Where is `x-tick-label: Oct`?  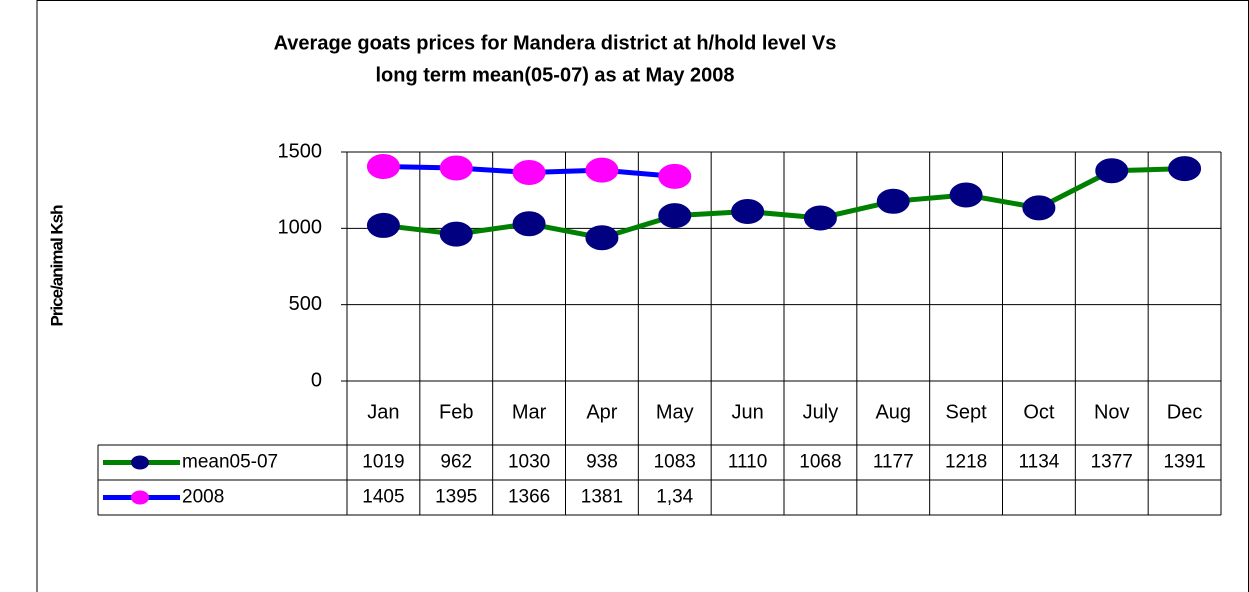
x-tick-label: Oct is located at coordinates (1039, 412).